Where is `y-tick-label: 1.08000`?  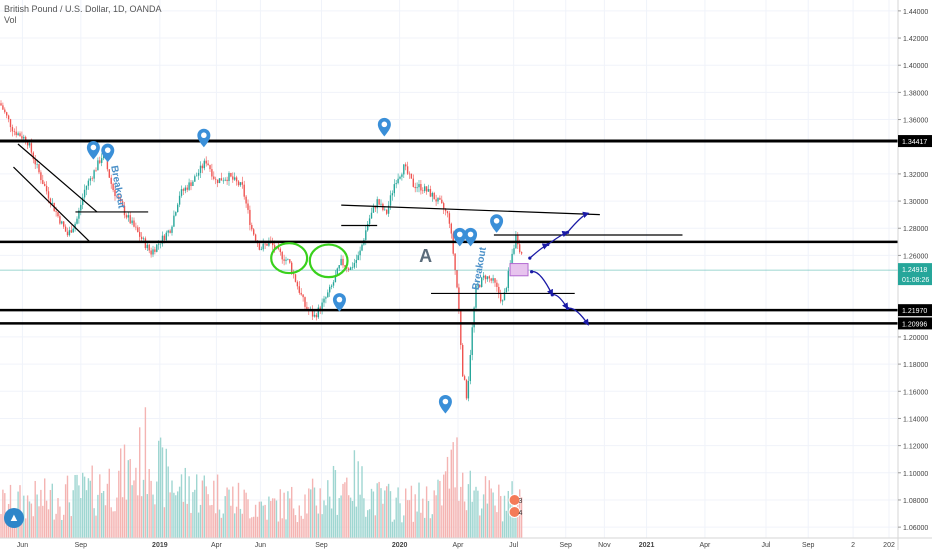
y-tick-label: 1.08000 is located at coordinates (915, 501).